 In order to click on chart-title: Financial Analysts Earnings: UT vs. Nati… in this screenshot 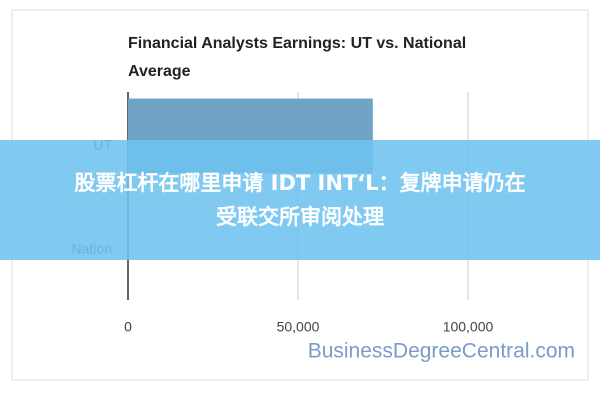, I will do `click(297, 57)`.